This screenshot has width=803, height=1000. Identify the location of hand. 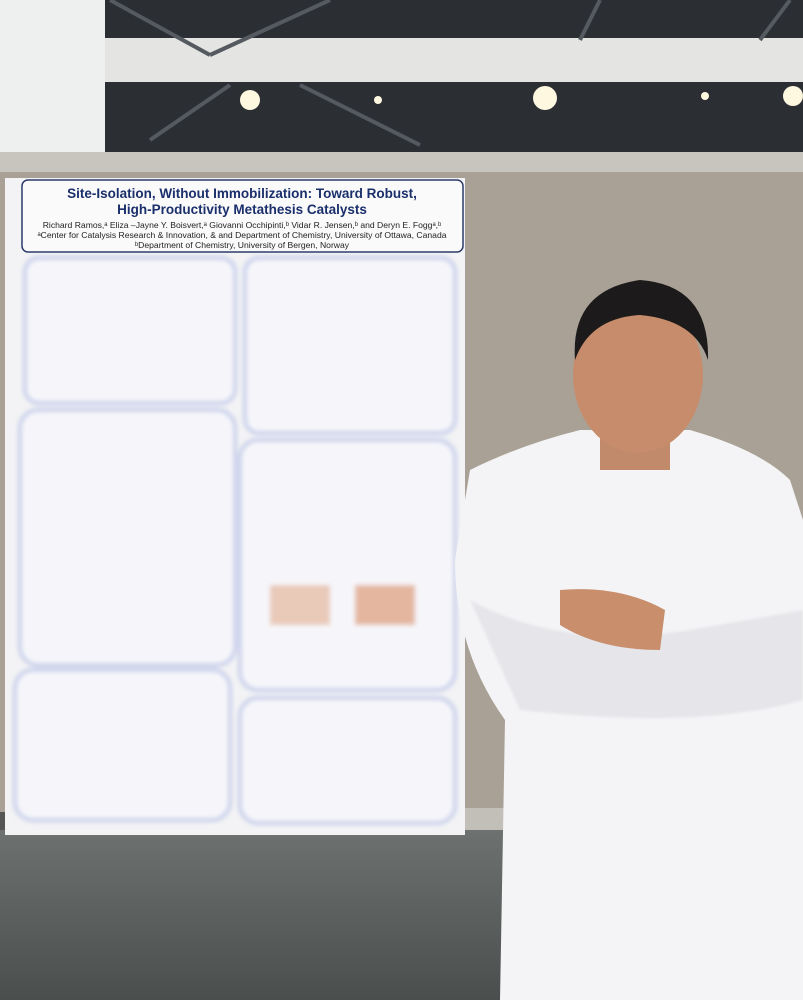
(612, 619).